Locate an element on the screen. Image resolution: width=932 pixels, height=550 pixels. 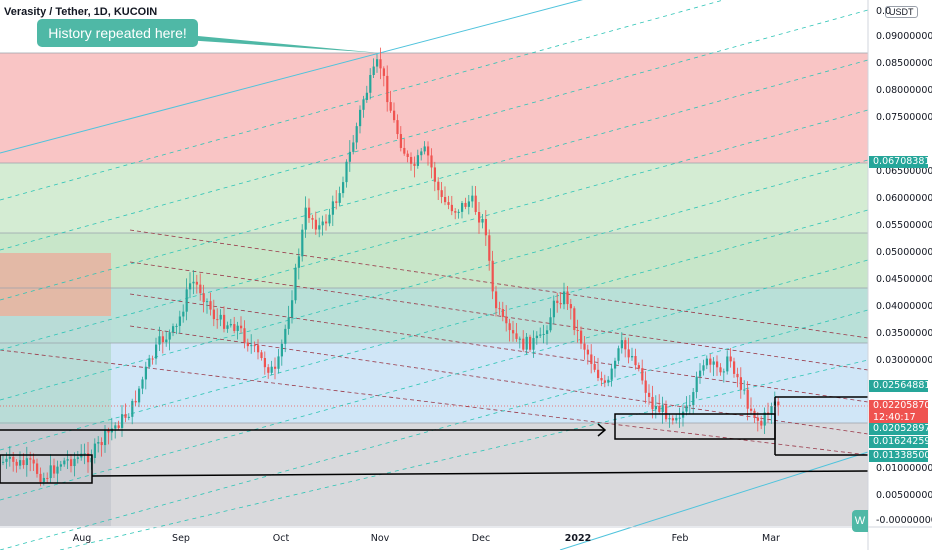
history-callout: History repeated here! is located at coordinates (117, 33).